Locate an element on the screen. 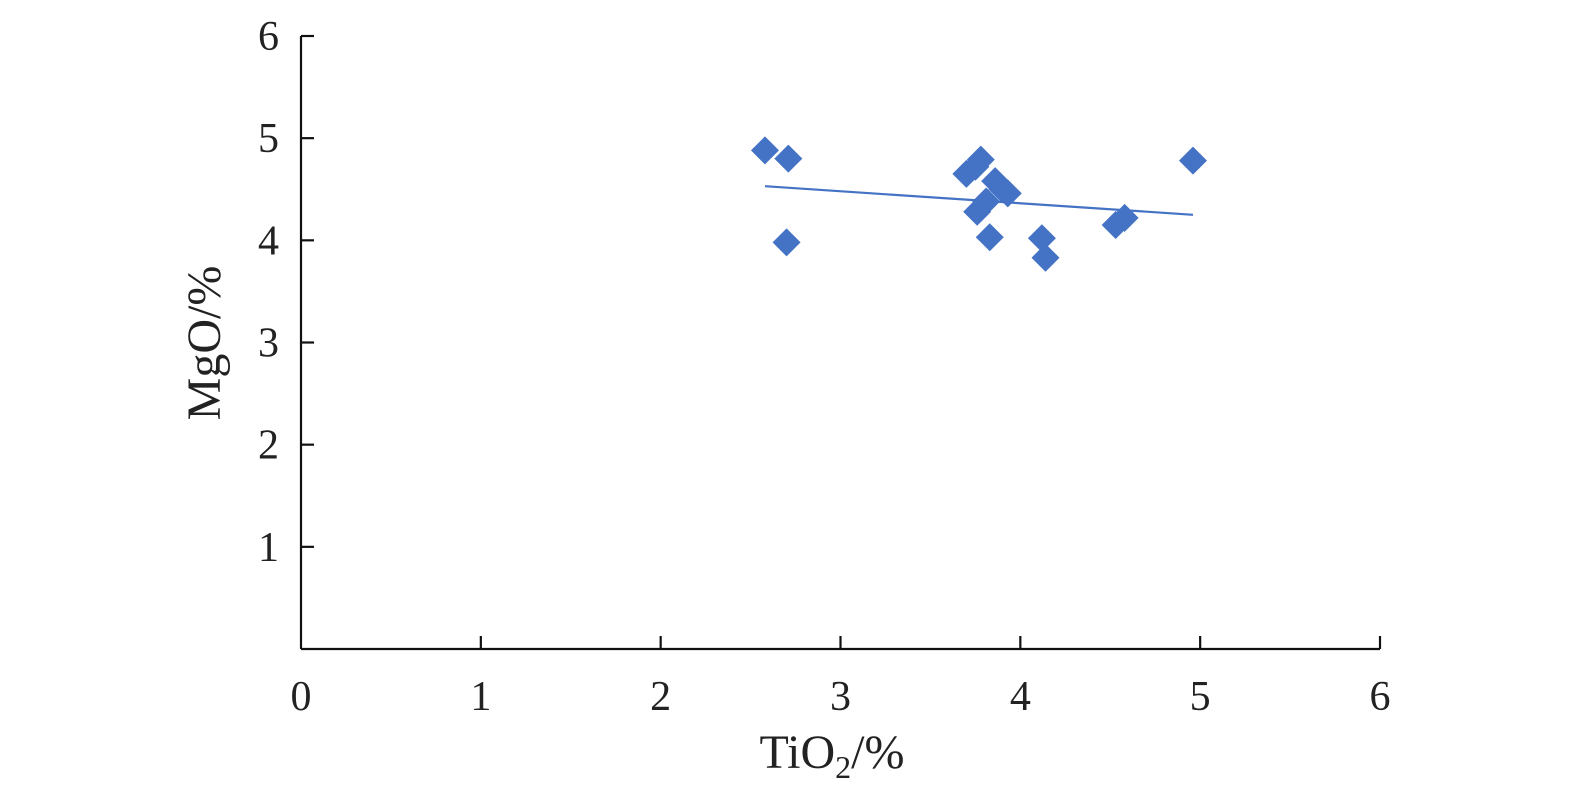  x-tick-label: 5 is located at coordinates (1200, 697).